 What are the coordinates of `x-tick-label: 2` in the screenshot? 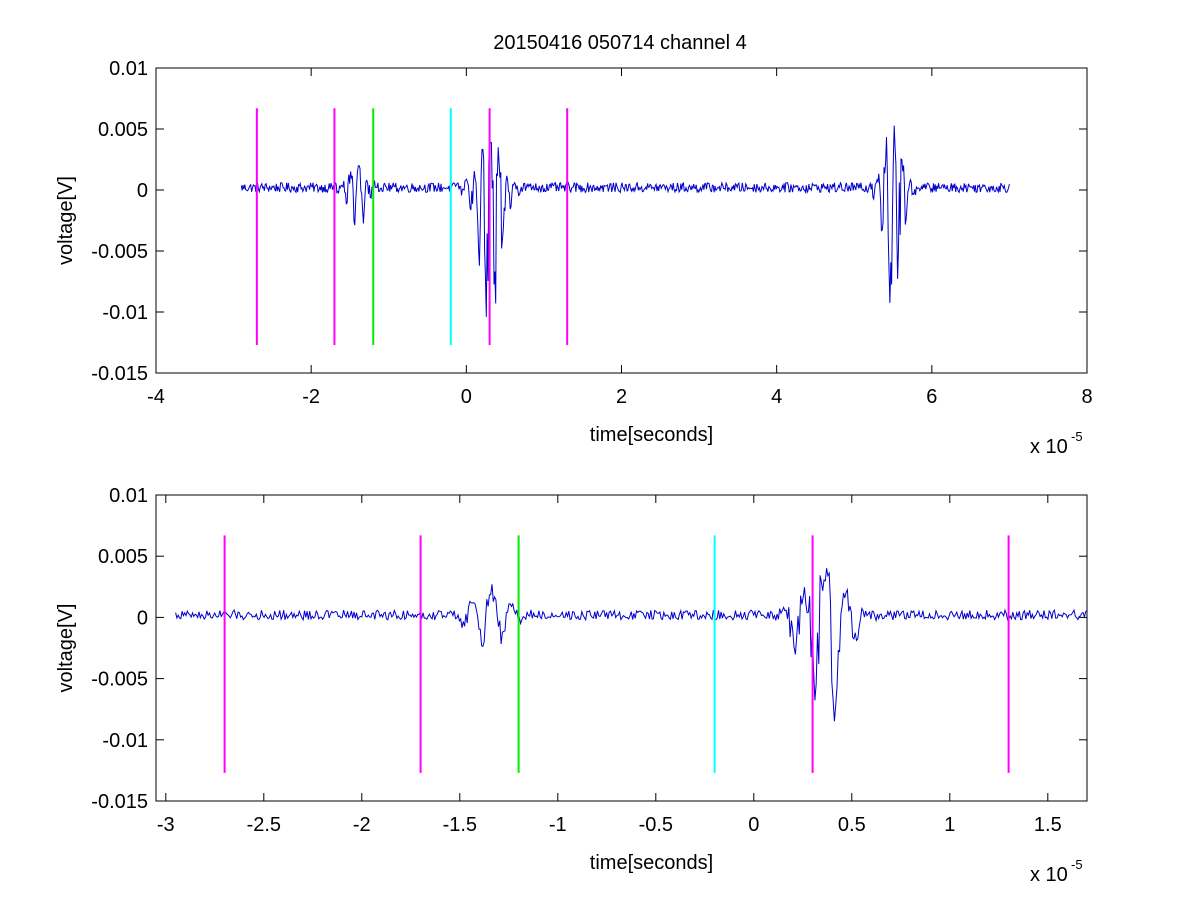 It's located at (621, 397).